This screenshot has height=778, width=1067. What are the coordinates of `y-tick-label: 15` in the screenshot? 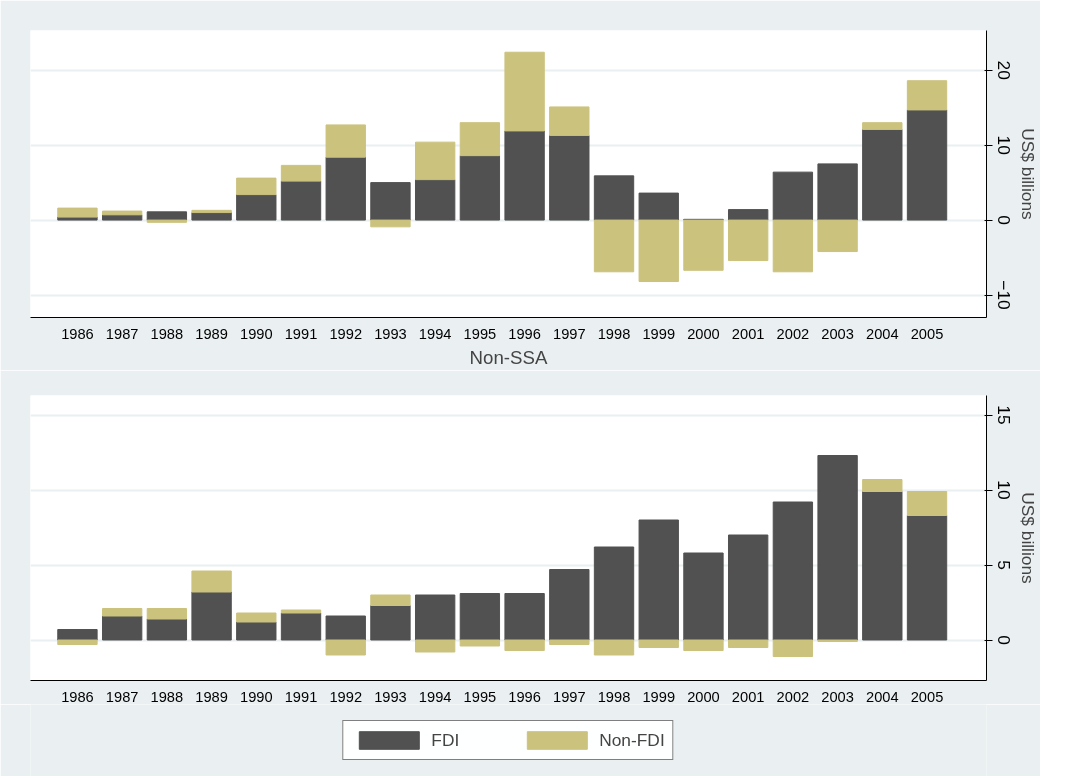 It's located at (1003, 415).